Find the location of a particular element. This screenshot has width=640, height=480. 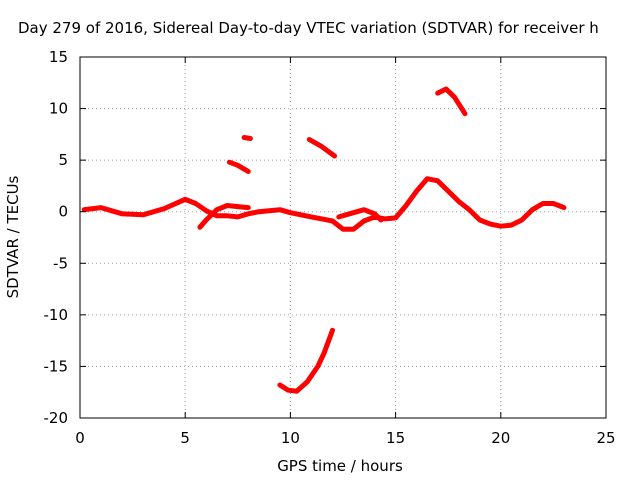

x-tick-label: 15 is located at coordinates (395, 438).